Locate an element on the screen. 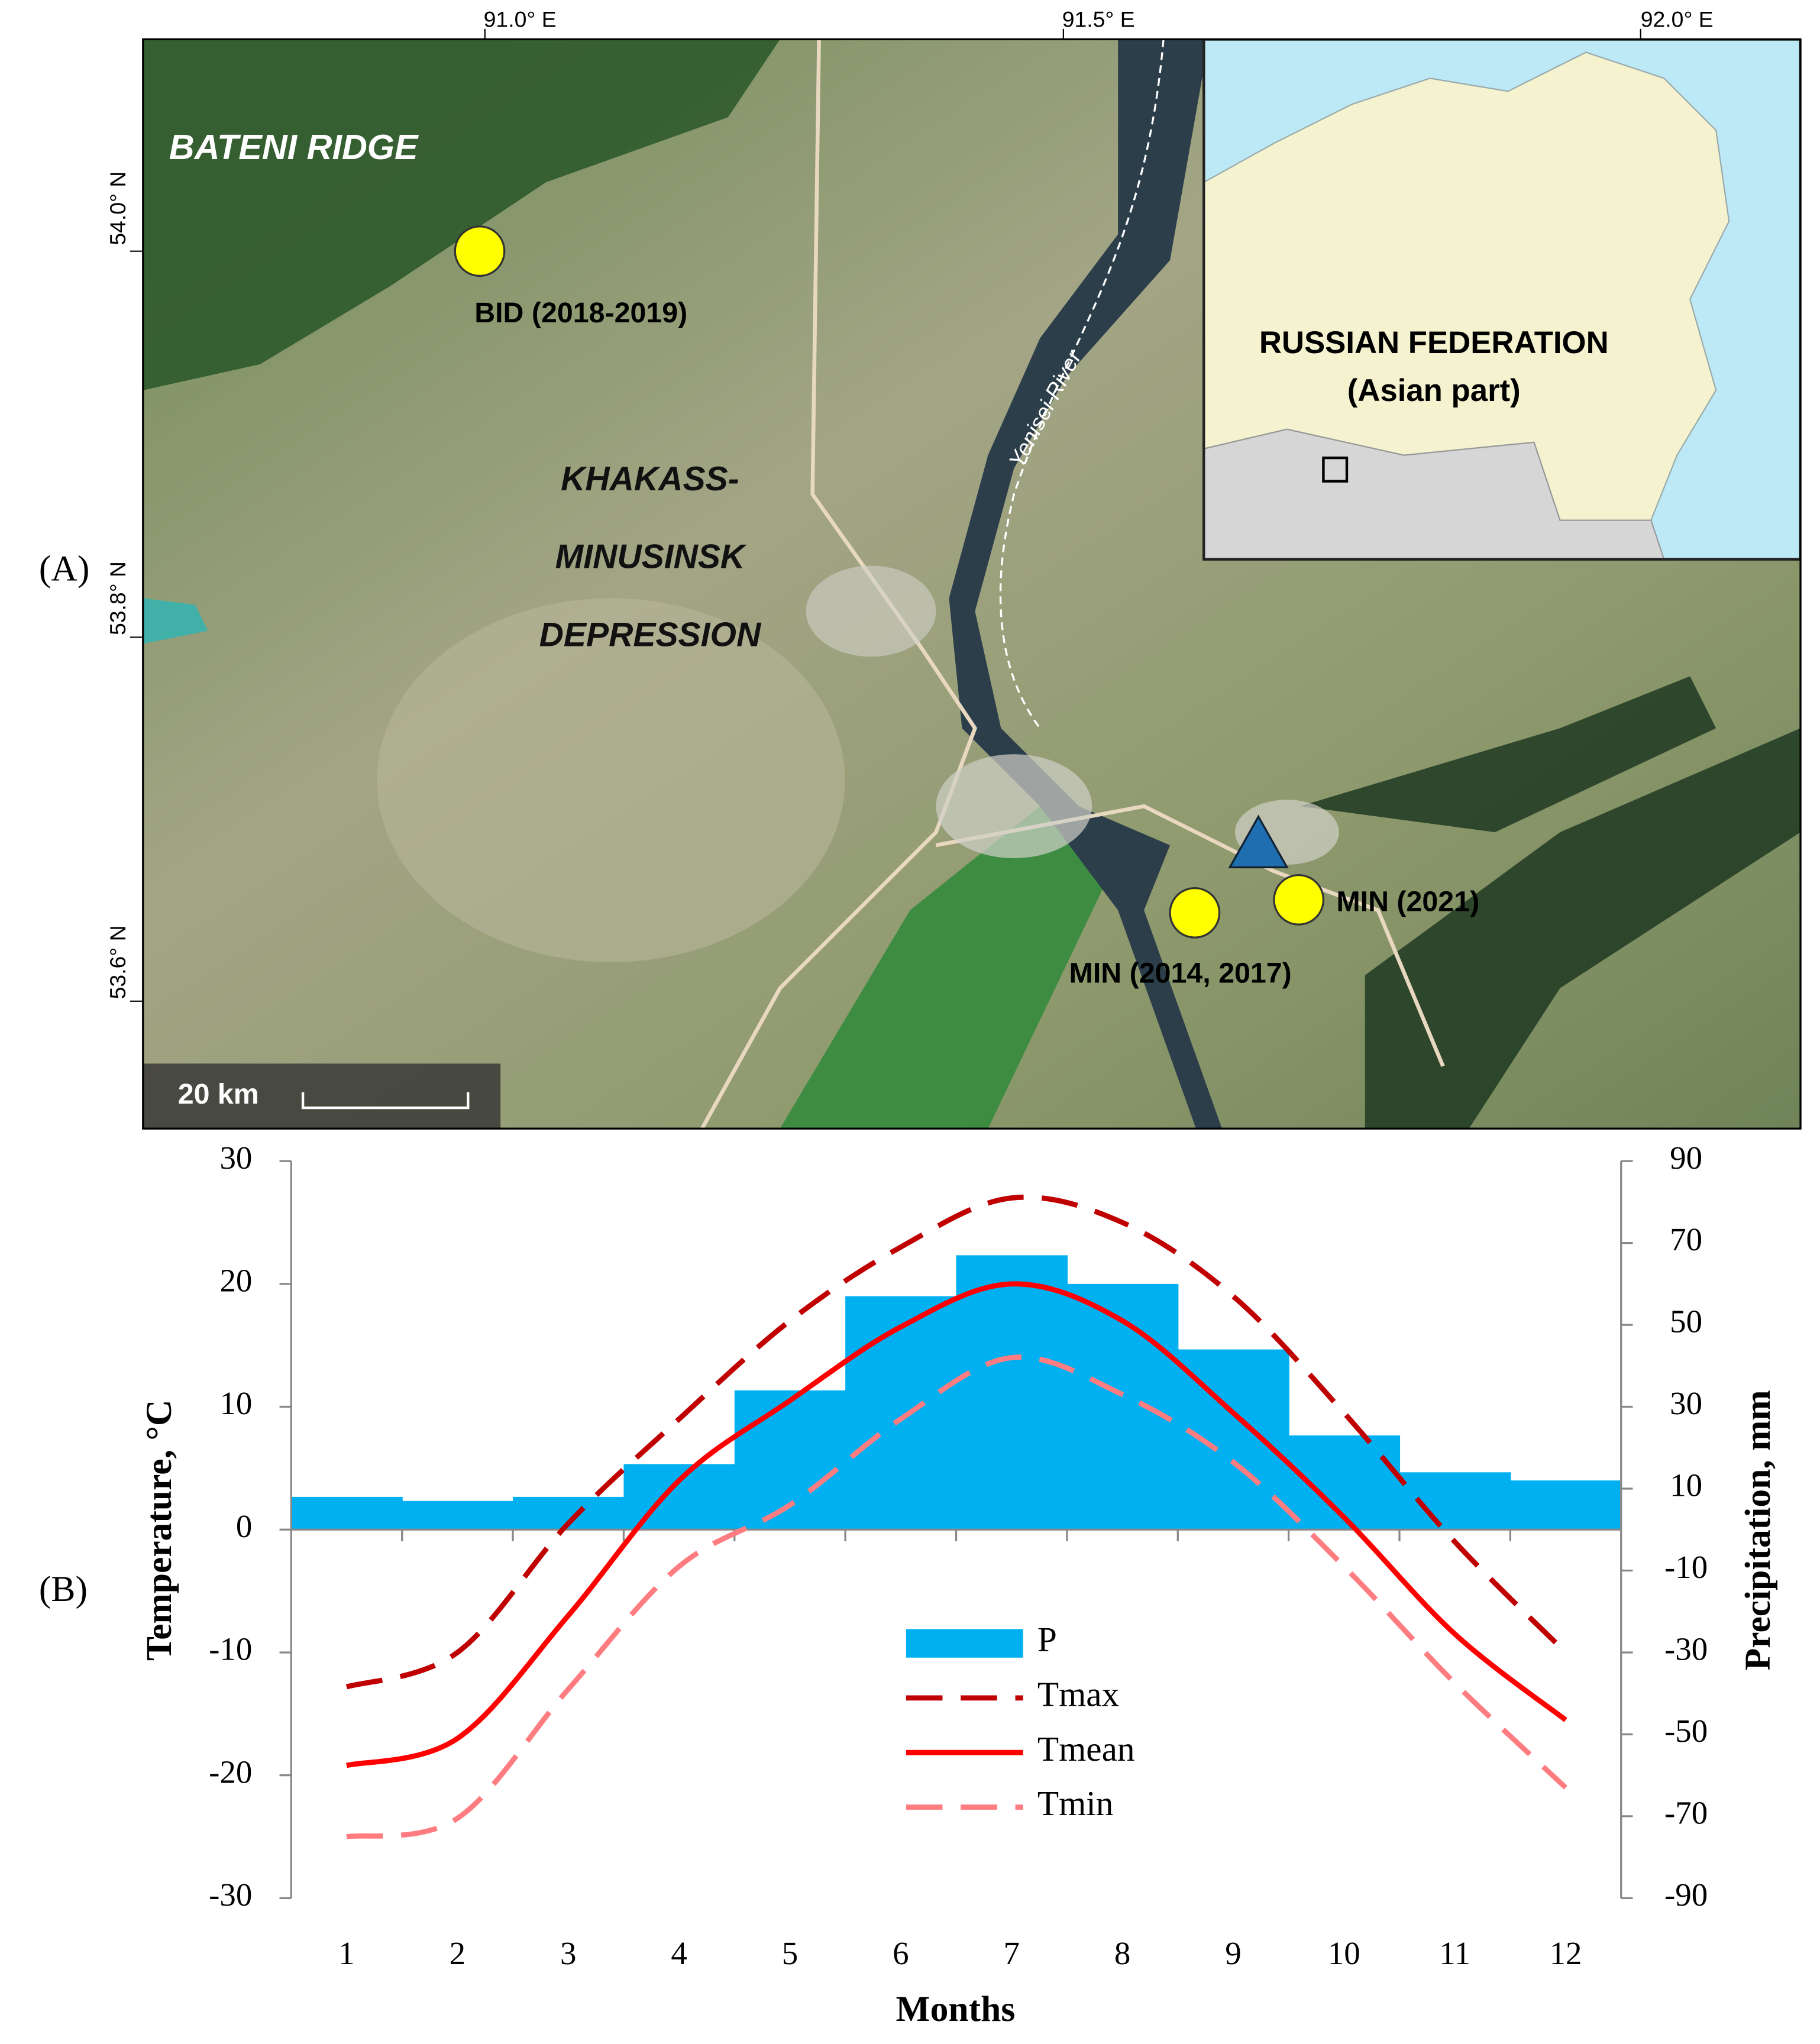 The height and width of the screenshot is (2044, 1820). site-label: BID (2018-2019) is located at coordinates (580, 313).